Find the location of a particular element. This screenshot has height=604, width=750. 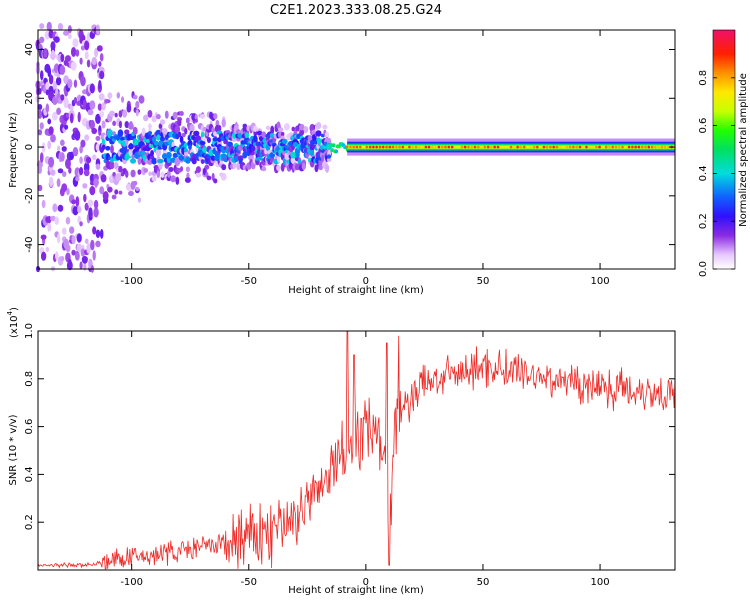

colorbar-tick-label: 0.6 is located at coordinates (703, 126).